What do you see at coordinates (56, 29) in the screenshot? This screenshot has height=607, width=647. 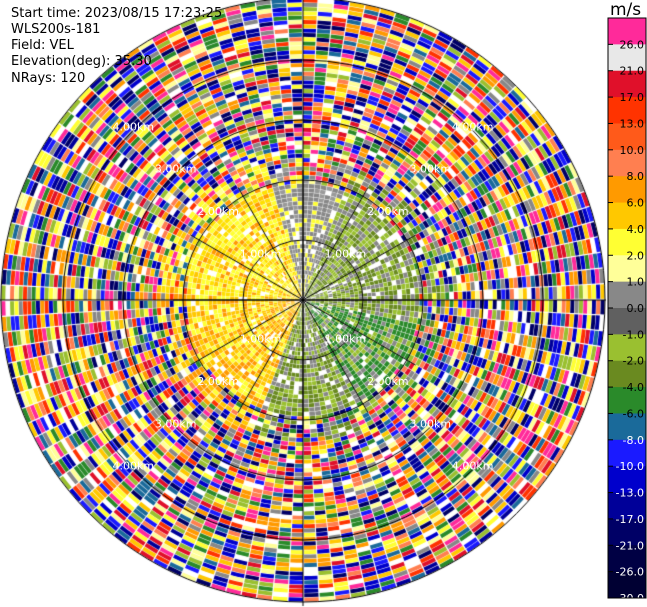 I see `instrument-label: WLS200s-181` at bounding box center [56, 29].